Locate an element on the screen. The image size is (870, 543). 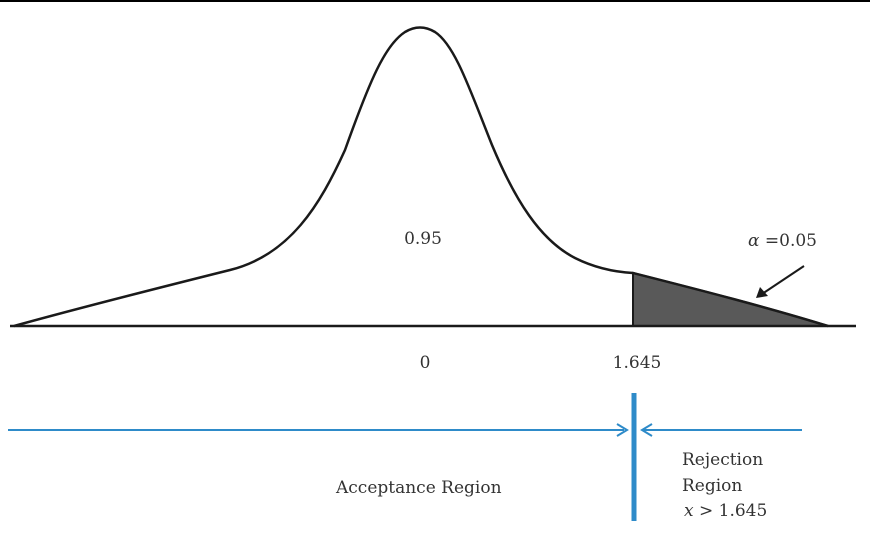
alpha-arrow-head is located at coordinates (762, 292).